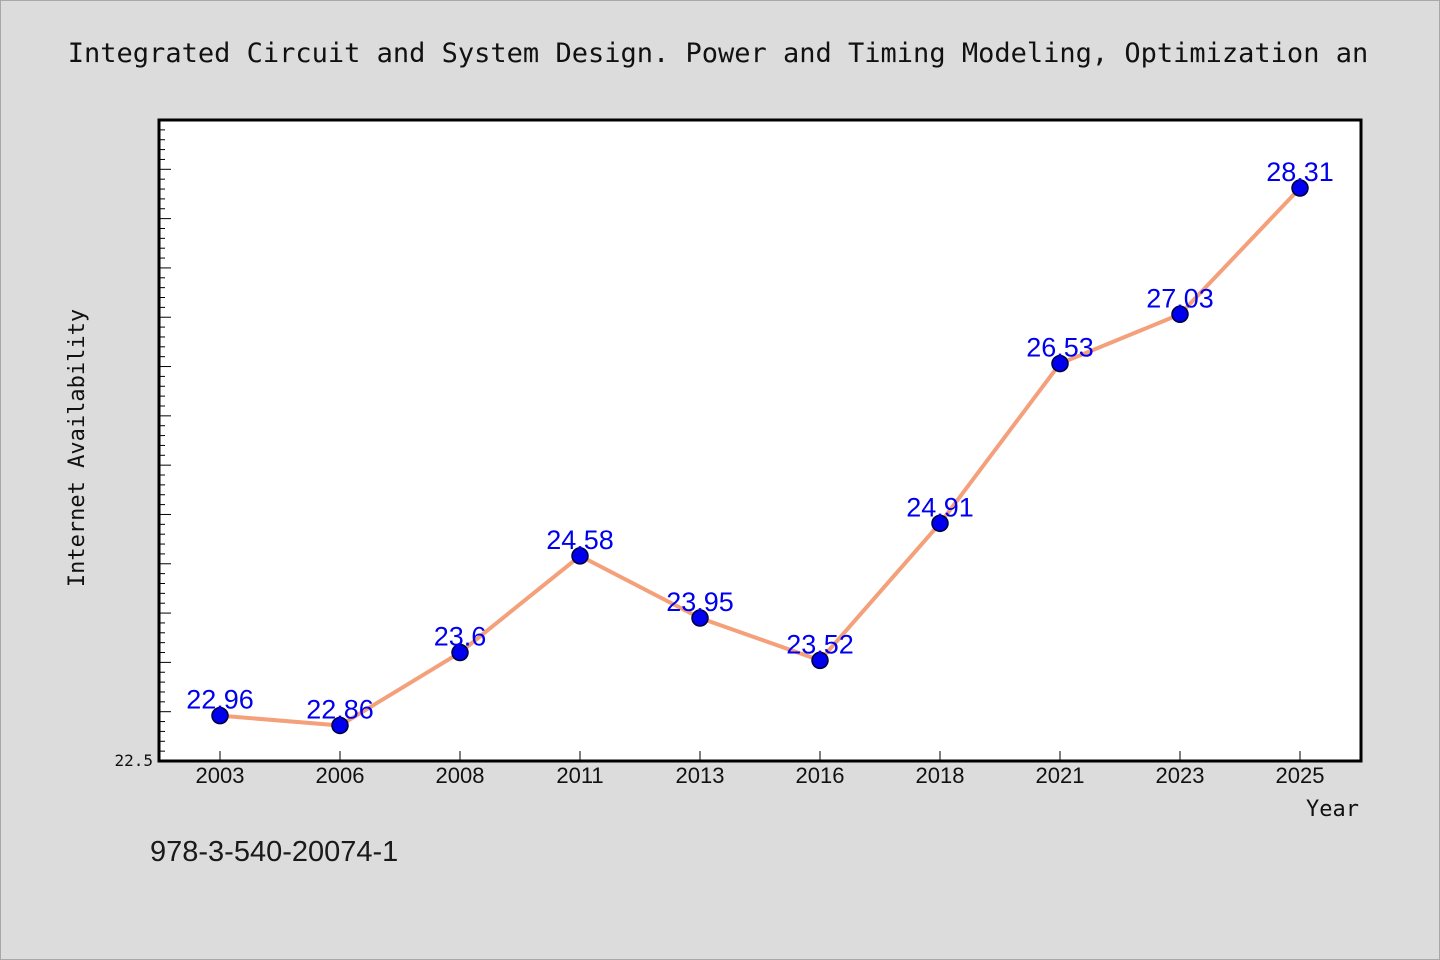 The width and height of the screenshot is (1440, 960). What do you see at coordinates (77, 448) in the screenshot?
I see `y-axis-label: Internet Availability` at bounding box center [77, 448].